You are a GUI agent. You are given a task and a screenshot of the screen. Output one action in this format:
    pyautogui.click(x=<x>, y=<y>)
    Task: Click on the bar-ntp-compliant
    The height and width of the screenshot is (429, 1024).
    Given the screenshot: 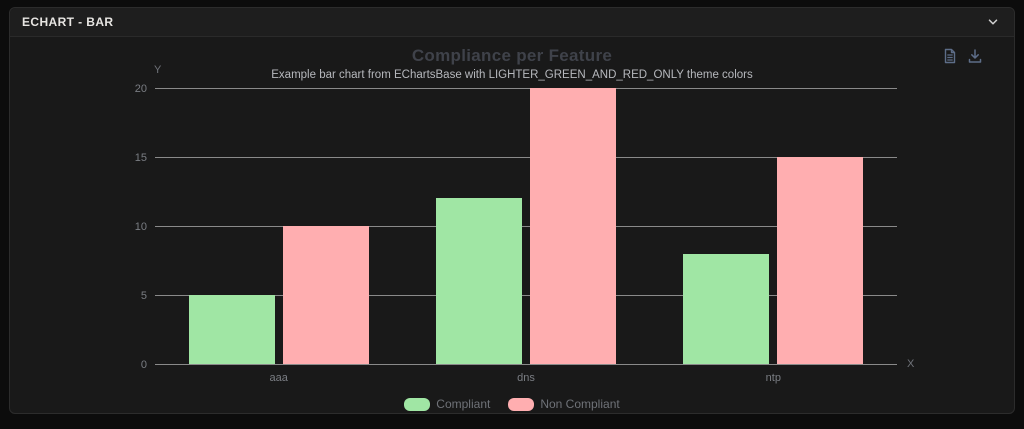 What is the action you would take?
    pyautogui.click(x=726, y=308)
    